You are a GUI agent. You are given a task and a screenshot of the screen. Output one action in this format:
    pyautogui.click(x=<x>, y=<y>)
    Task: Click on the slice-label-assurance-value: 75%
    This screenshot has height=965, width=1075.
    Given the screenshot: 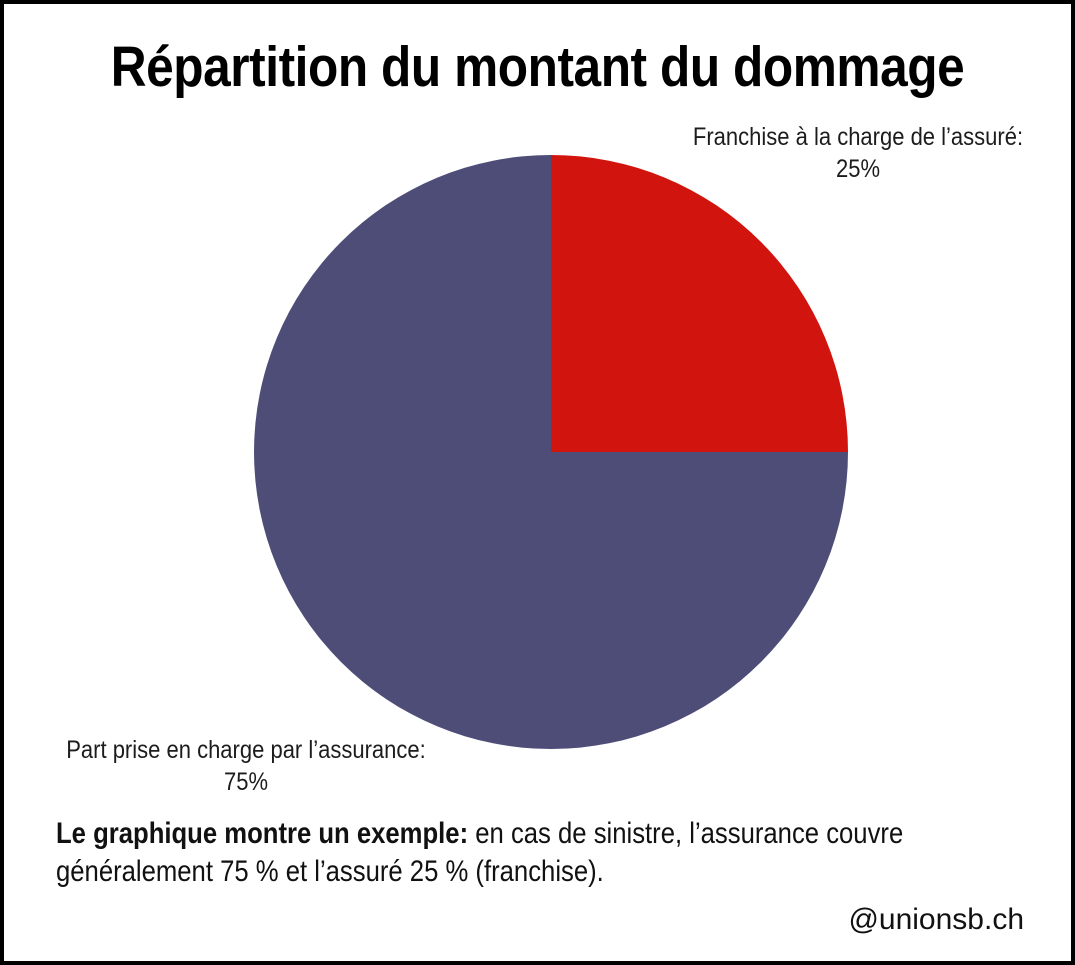 What is the action you would take?
    pyautogui.click(x=246, y=782)
    